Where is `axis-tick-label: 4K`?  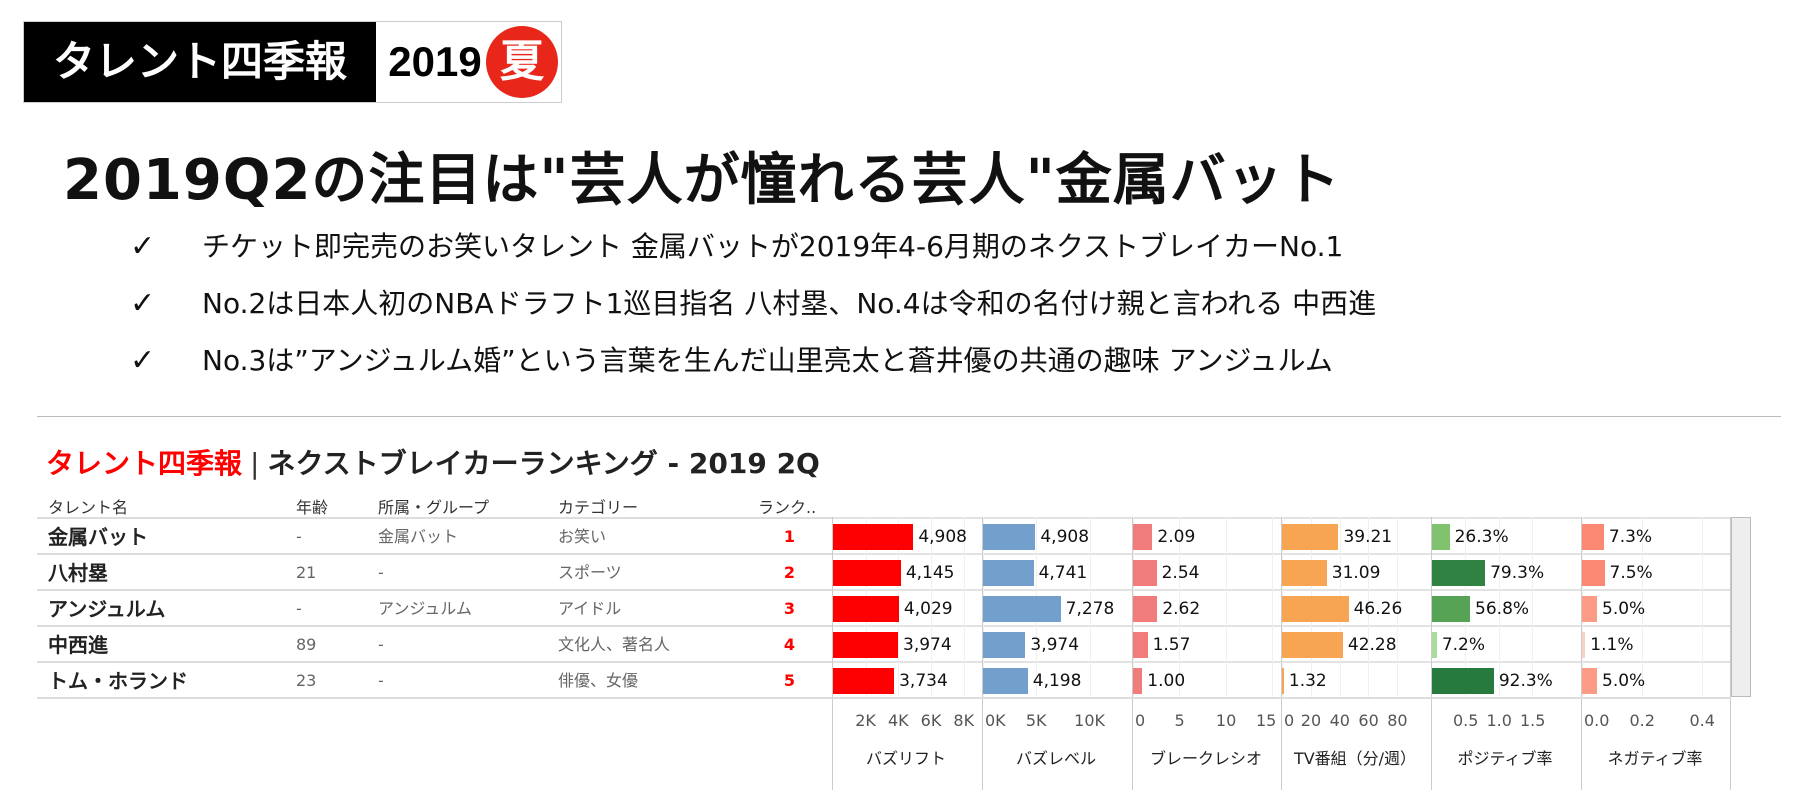
axis-tick-label: 4K is located at coordinates (898, 720).